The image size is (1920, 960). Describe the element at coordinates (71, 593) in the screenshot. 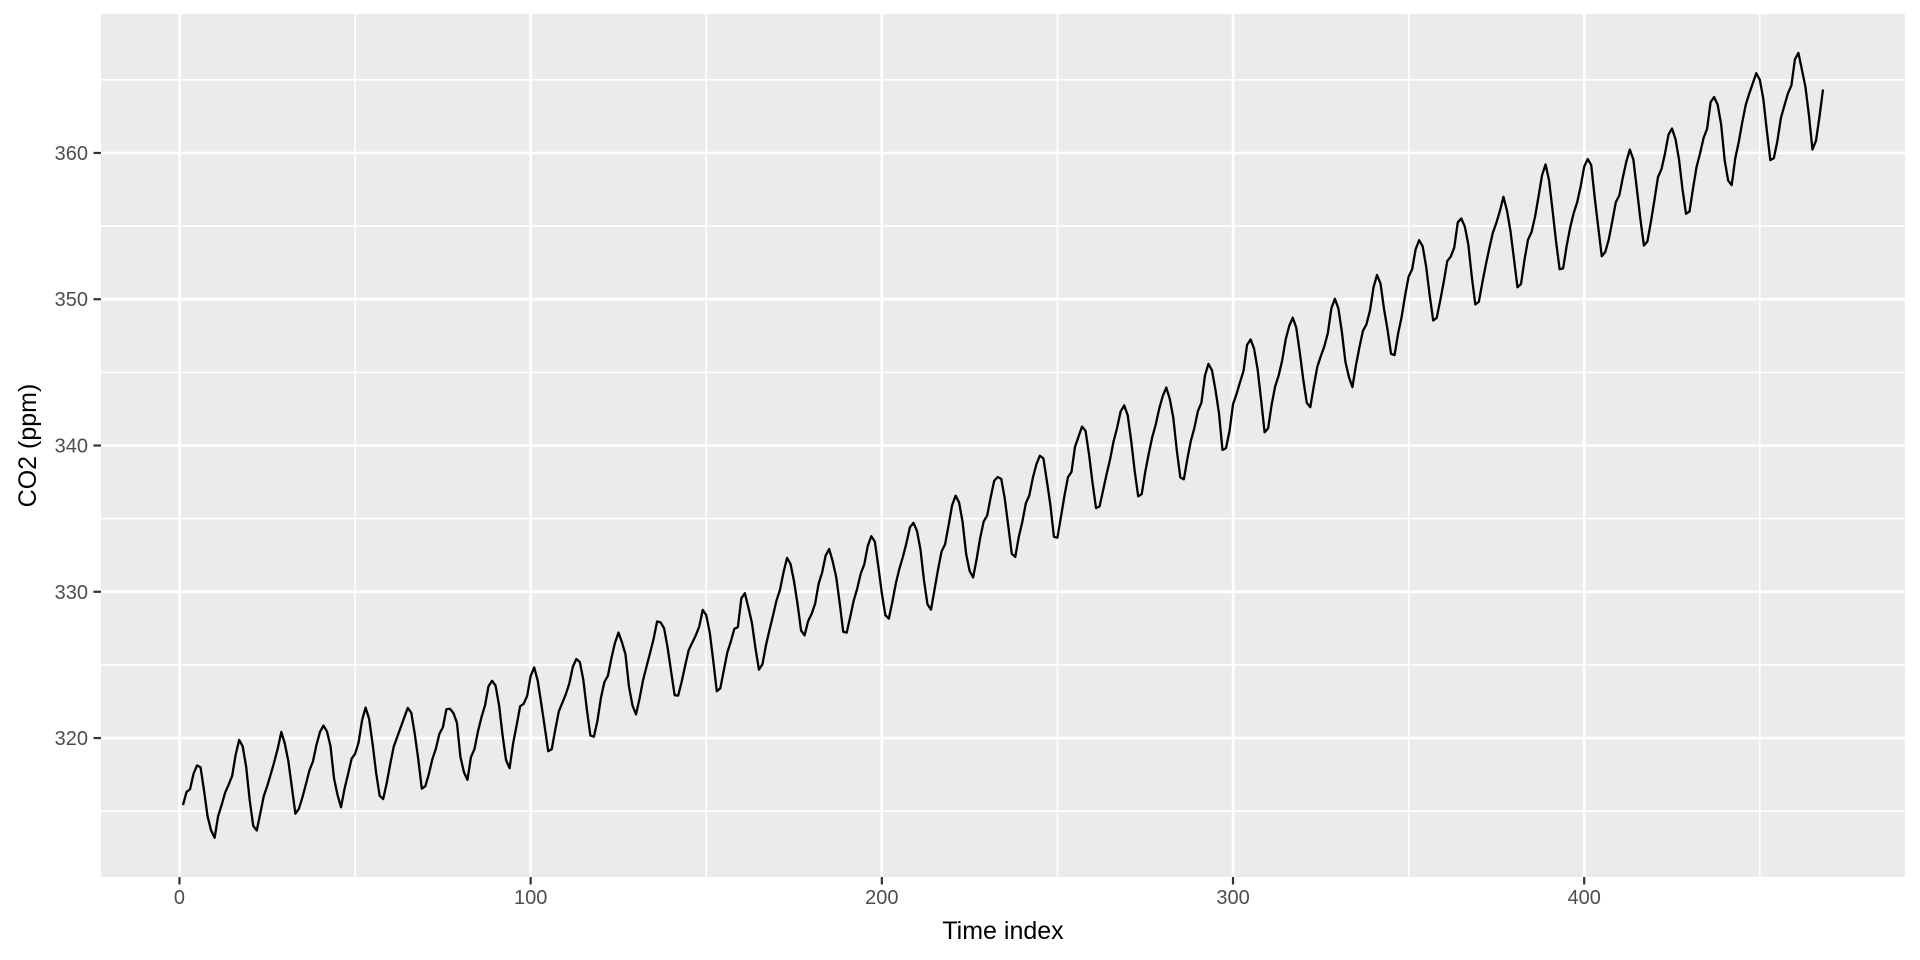

I see `y-tick-label: 330` at that location.